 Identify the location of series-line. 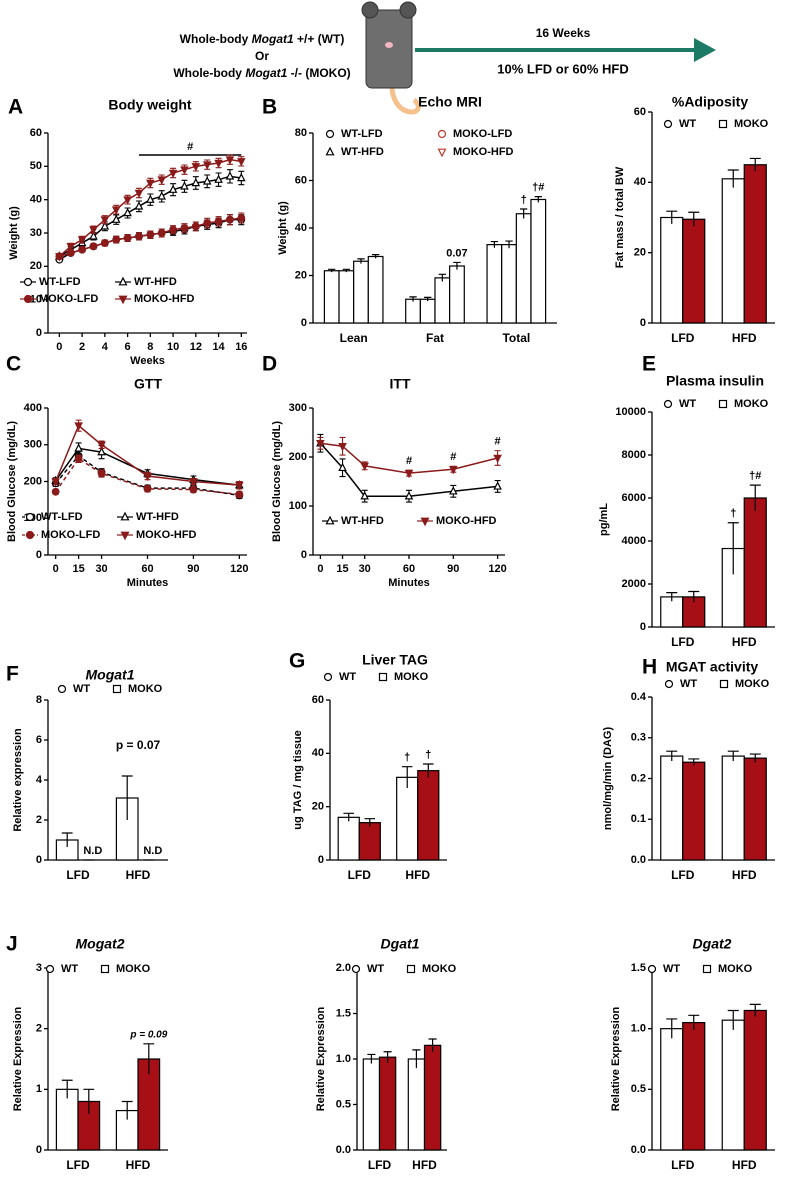
(150, 216).